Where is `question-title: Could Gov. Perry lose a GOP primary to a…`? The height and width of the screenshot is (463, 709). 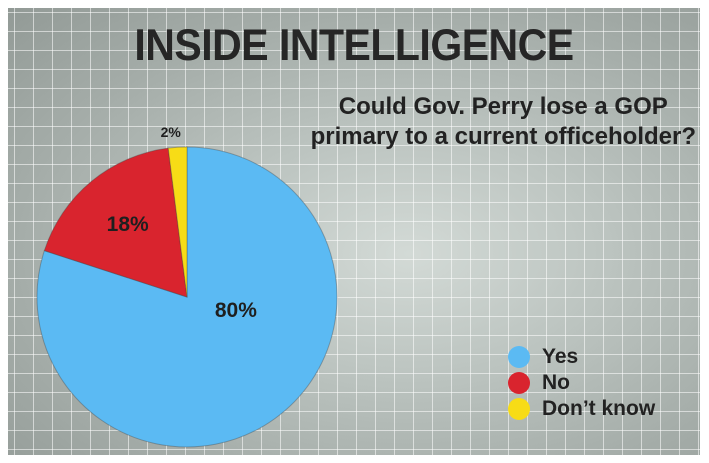
question-title: Could Gov. Perry lose a GOP primary to a… is located at coordinates (503, 122).